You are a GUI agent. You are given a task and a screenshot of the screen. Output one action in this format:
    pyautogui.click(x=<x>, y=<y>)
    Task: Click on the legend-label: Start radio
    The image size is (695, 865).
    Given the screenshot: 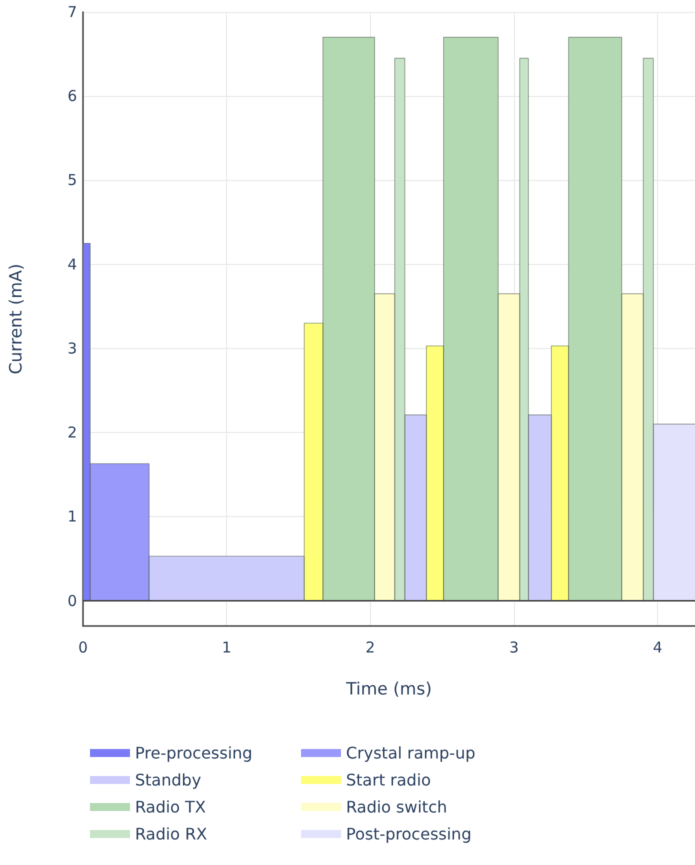 What is the action you would take?
    pyautogui.click(x=388, y=780)
    